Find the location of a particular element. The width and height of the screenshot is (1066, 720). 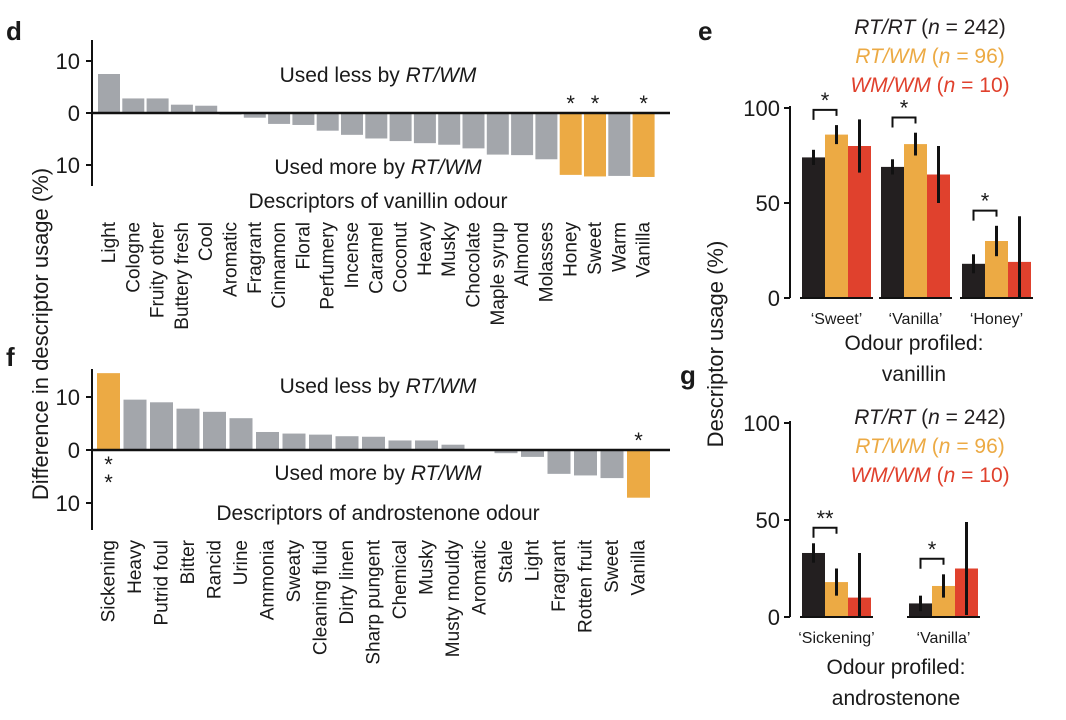

panel-letter-e: e is located at coordinates (705, 31).